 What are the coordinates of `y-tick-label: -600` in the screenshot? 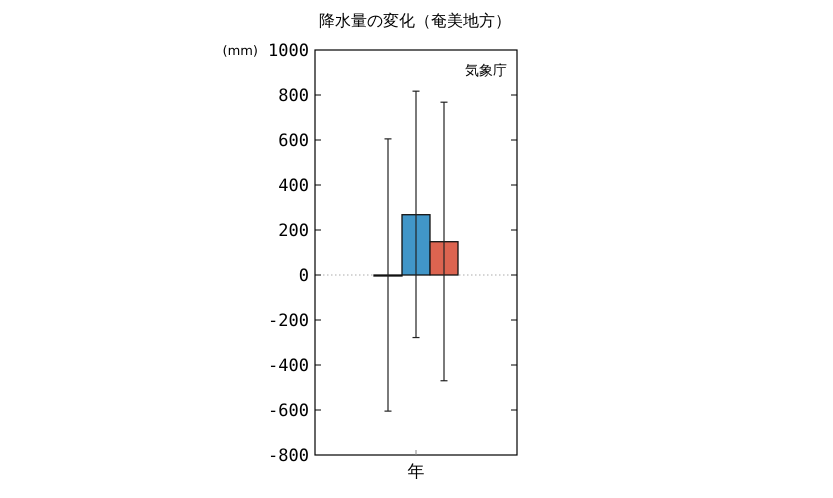 It's located at (288, 411).